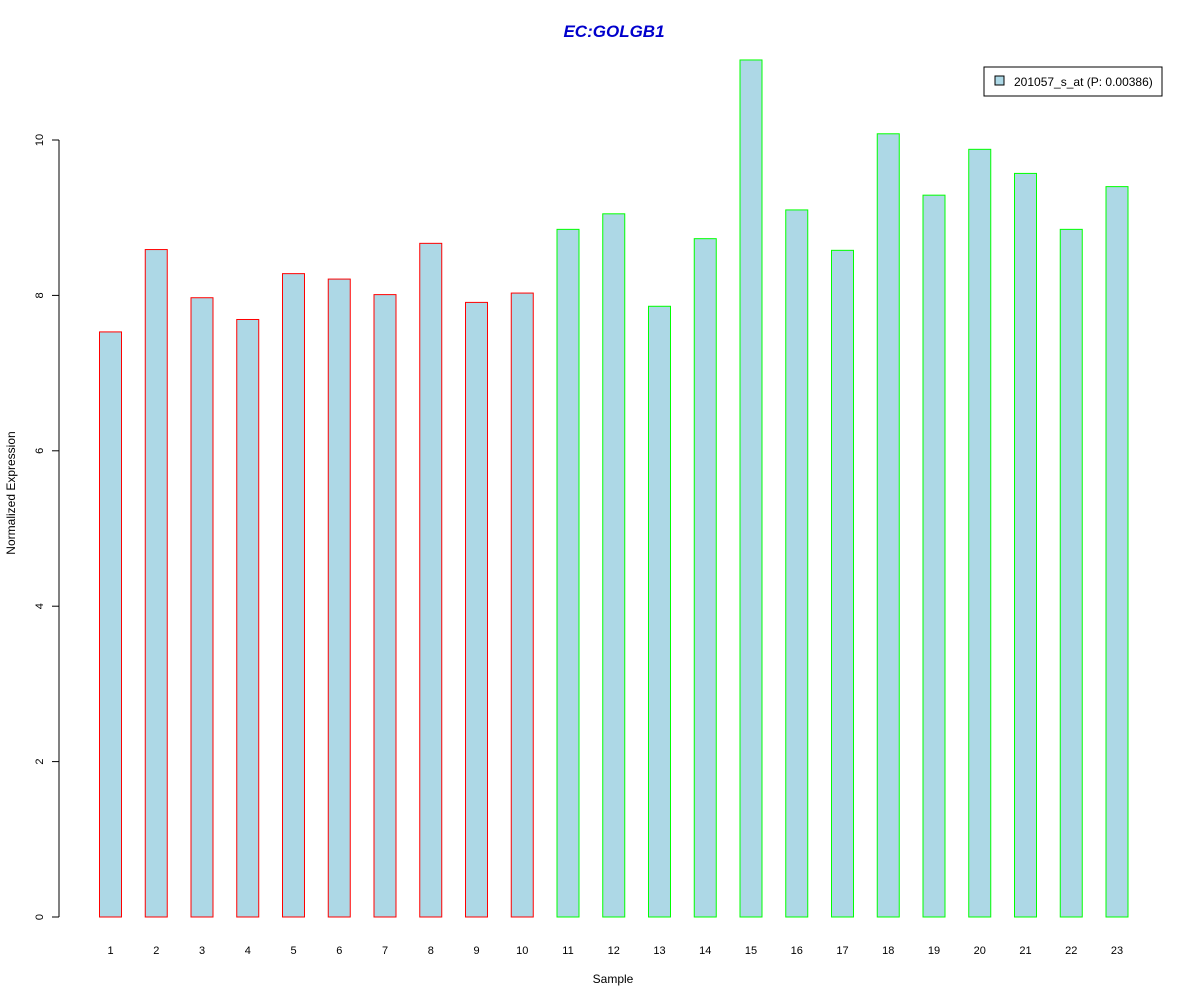  I want to click on y-axis: 0 2 4 6 8 10, so click(47, 527).